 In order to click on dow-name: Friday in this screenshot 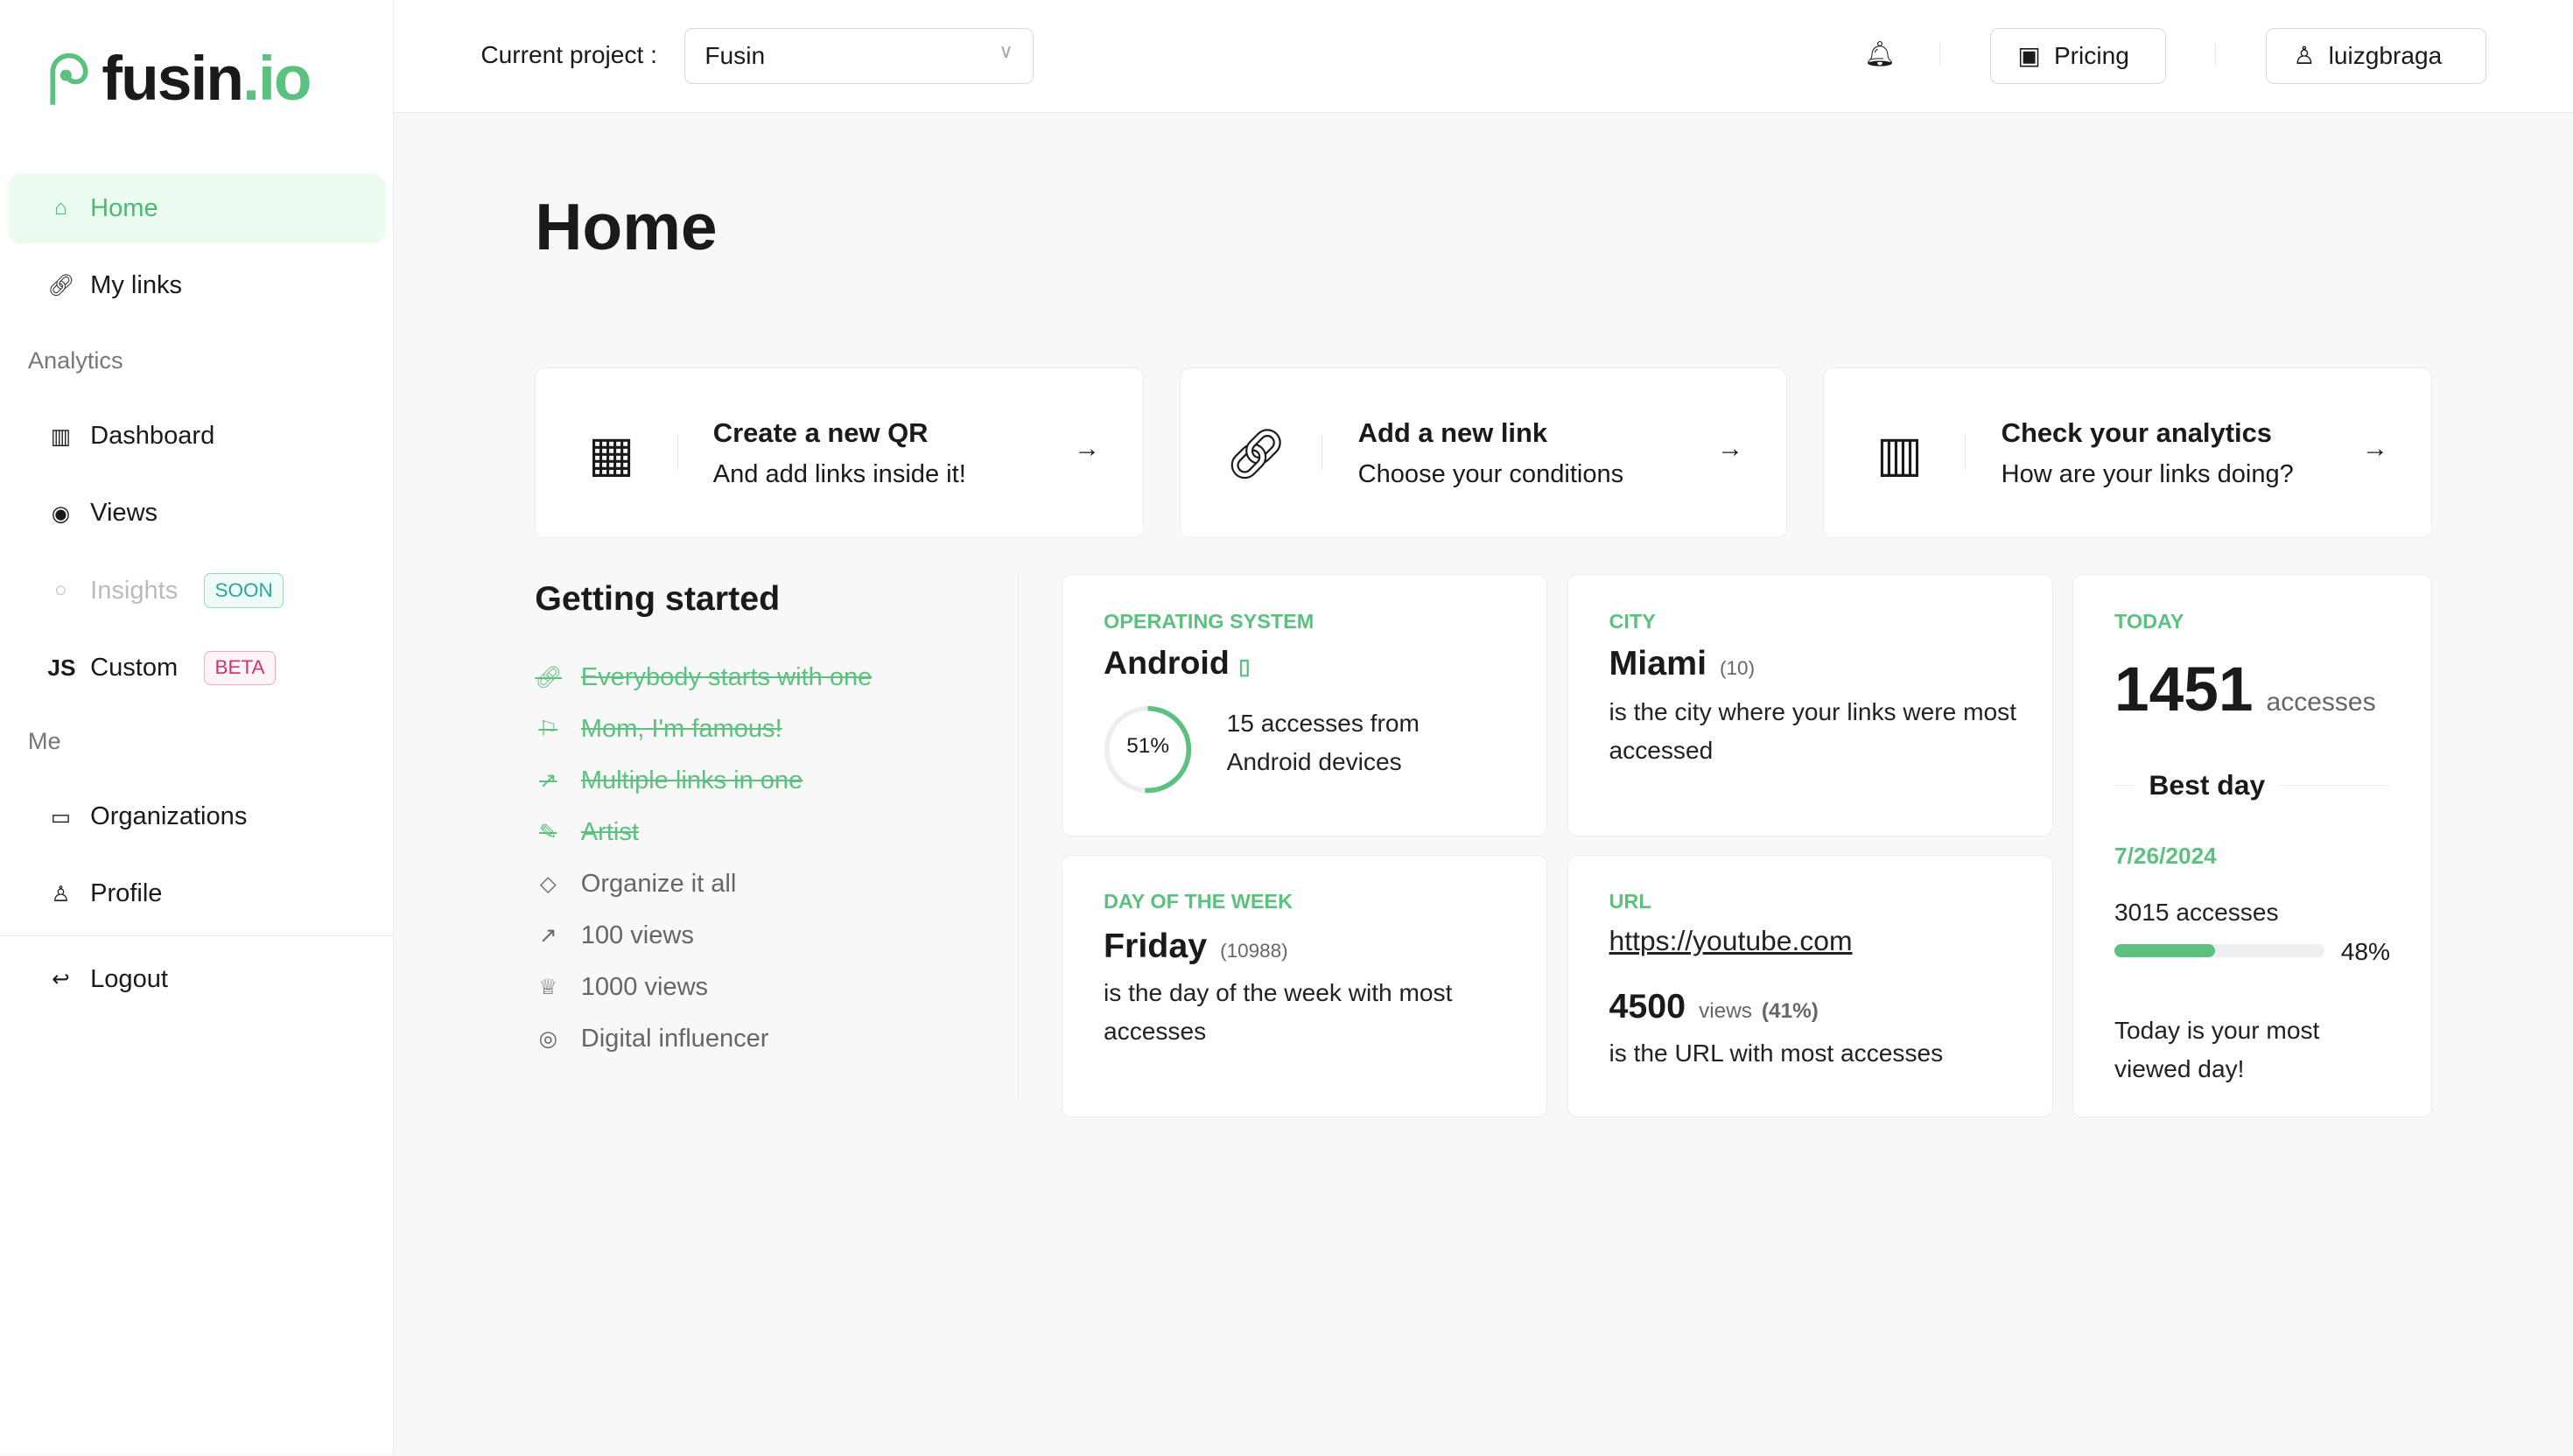, I will do `click(1156, 945)`.